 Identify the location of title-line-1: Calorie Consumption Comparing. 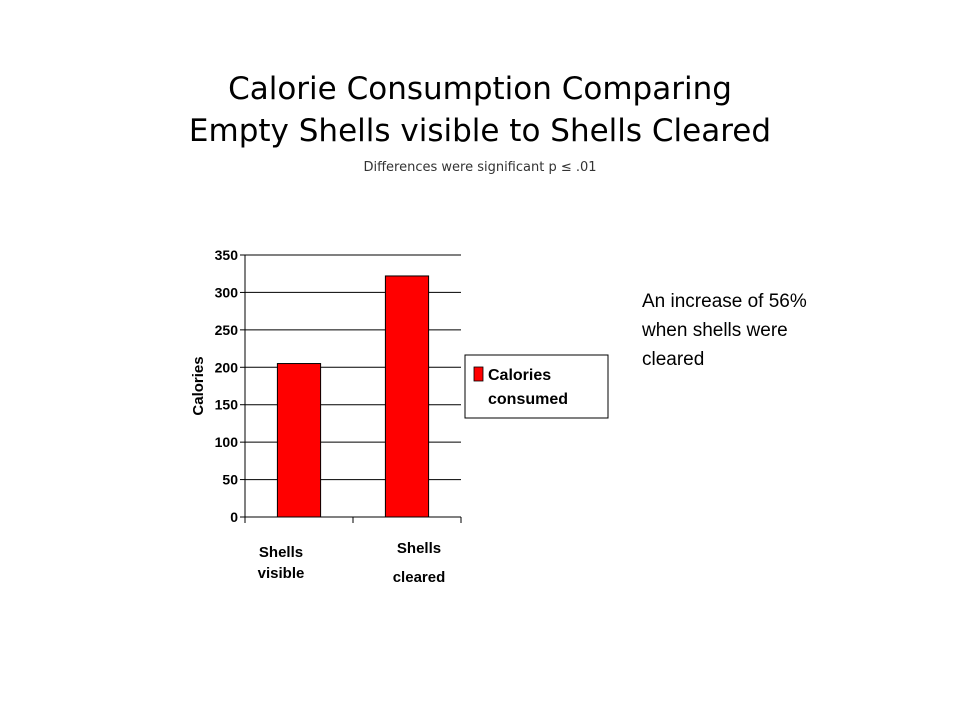
(480, 89).